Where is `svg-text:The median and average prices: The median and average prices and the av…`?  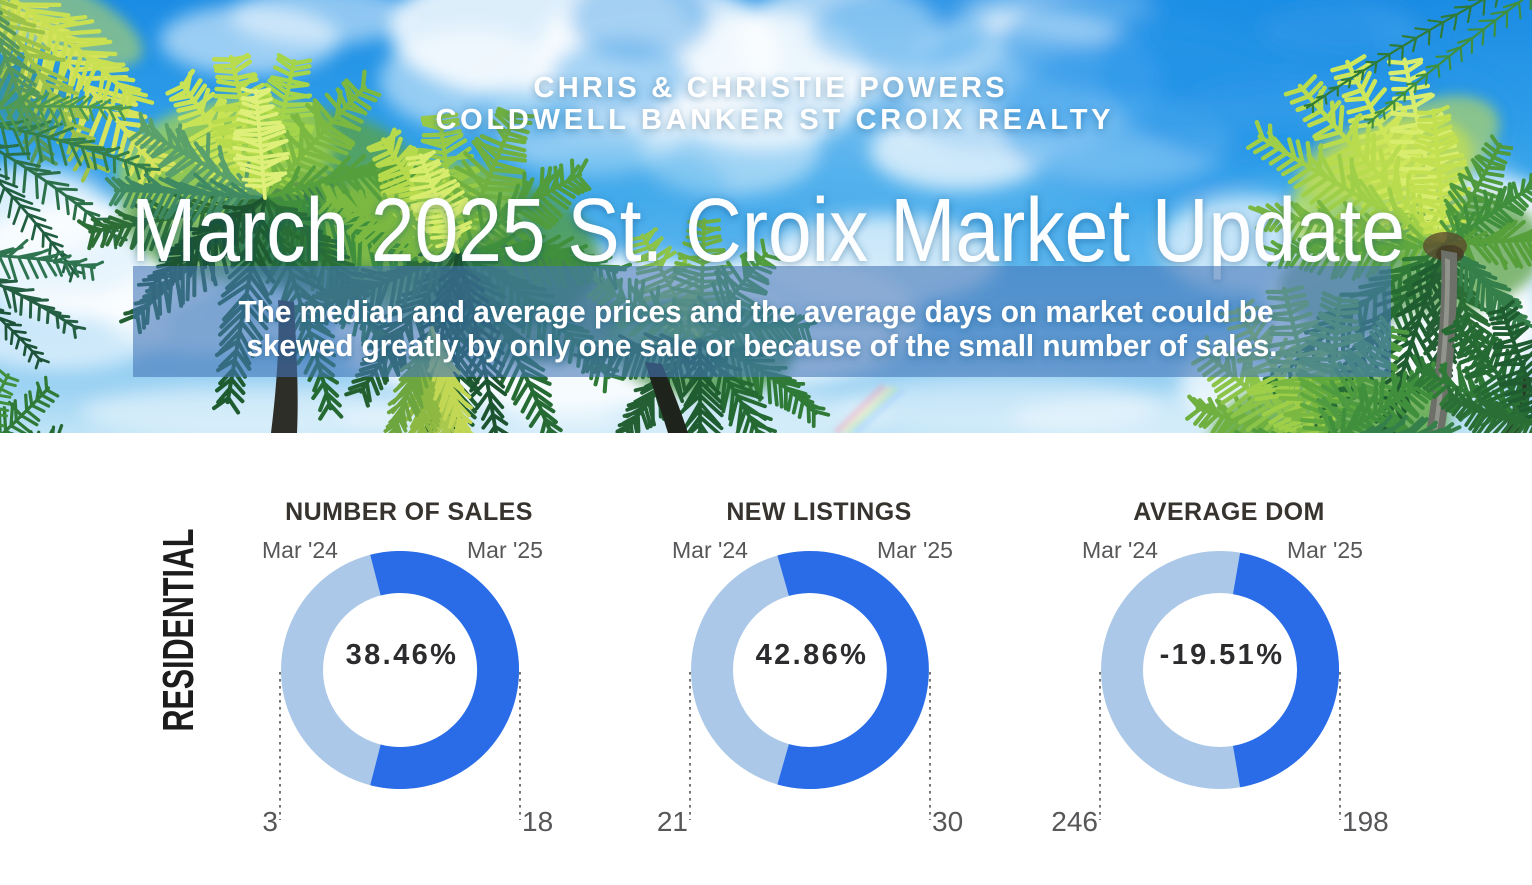
svg-text:The median and average prices: The median and average prices and the av… is located at coordinates (756, 311).